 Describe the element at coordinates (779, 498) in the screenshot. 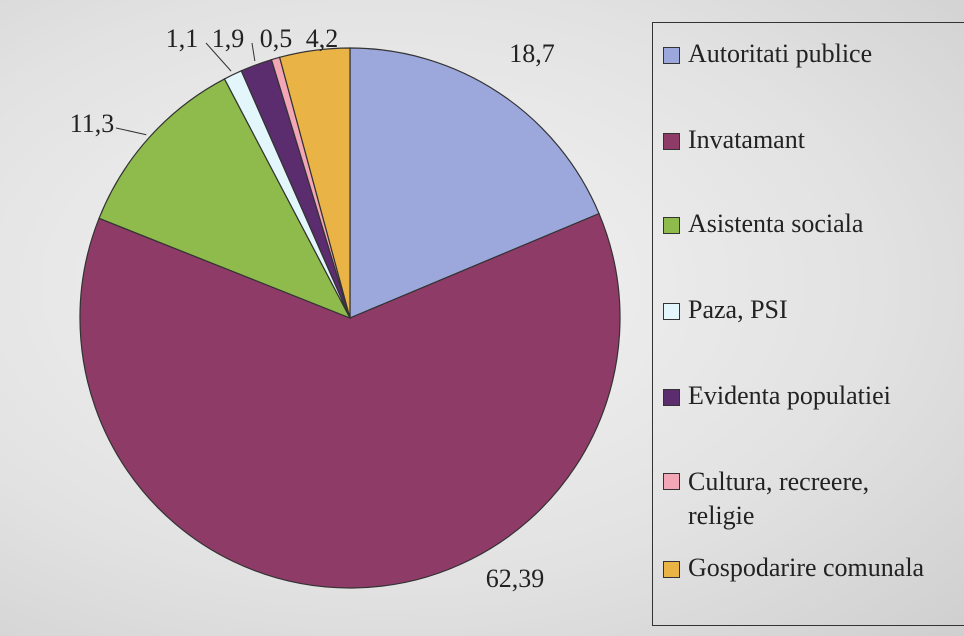

I see `legend-label: Cultura, recreere, religie` at that location.